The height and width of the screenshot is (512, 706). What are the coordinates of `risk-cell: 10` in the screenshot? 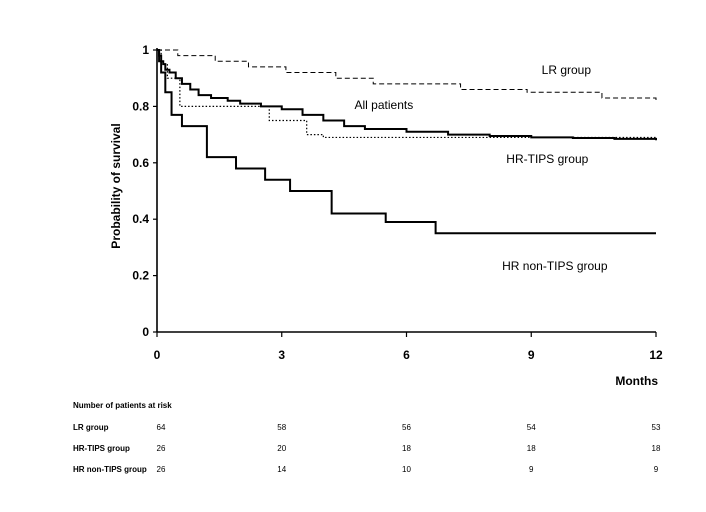 It's located at (406, 469).